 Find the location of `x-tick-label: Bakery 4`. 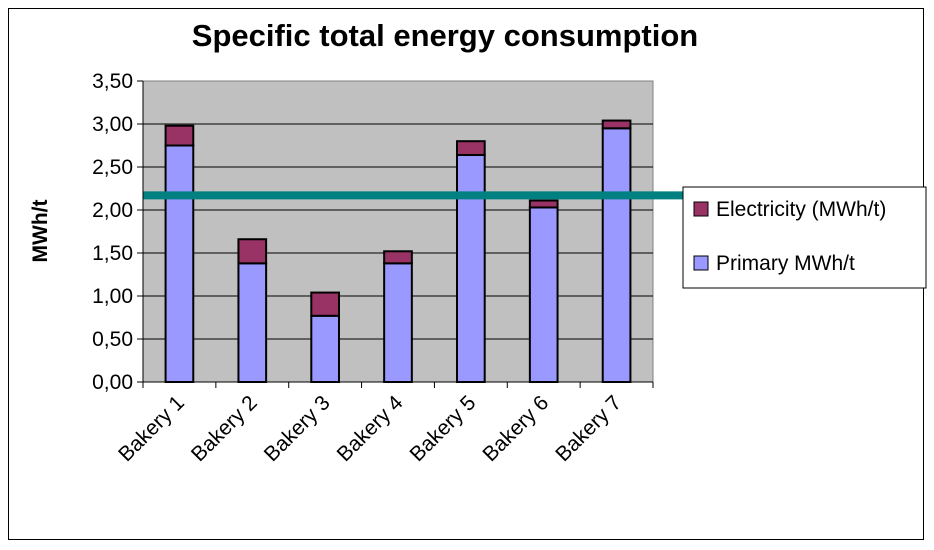

x-tick-label: Bakery 4 is located at coordinates (370, 428).